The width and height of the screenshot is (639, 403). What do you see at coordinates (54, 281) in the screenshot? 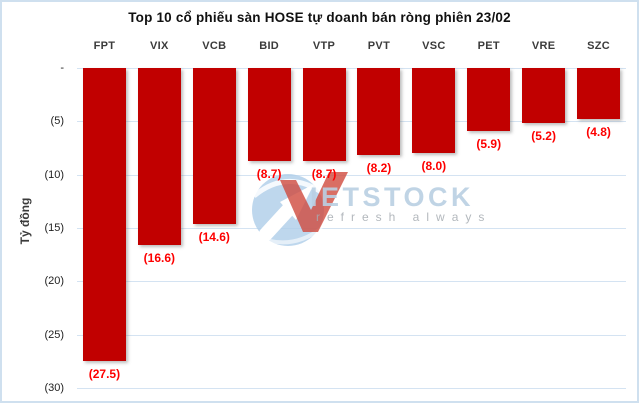
I see `y-tick-label: (20)` at bounding box center [54, 281].